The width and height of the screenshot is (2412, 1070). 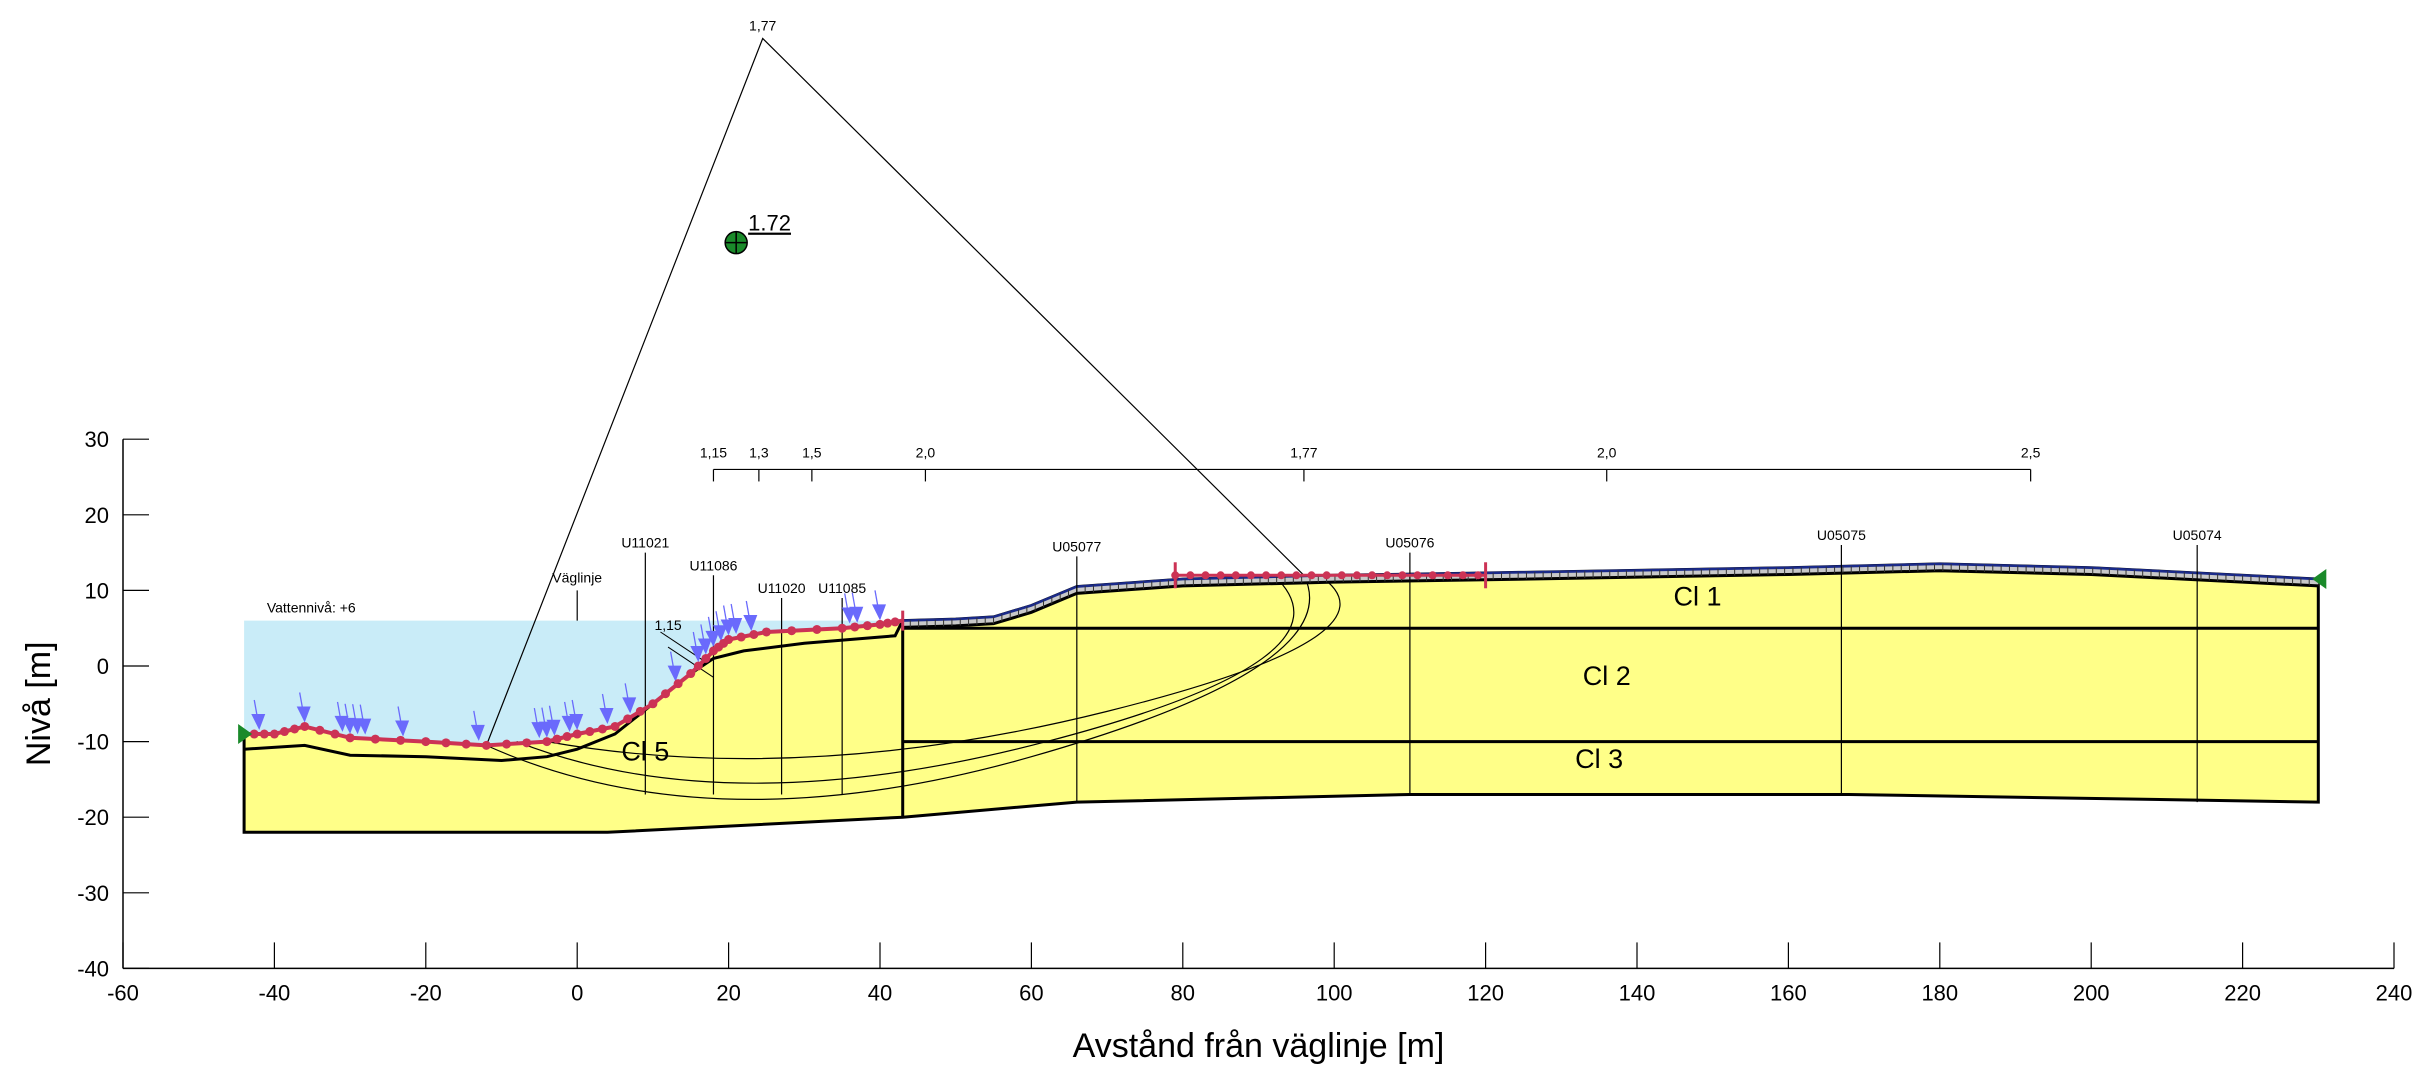 What do you see at coordinates (97, 515) in the screenshot?
I see `y-tick-label: 20` at bounding box center [97, 515].